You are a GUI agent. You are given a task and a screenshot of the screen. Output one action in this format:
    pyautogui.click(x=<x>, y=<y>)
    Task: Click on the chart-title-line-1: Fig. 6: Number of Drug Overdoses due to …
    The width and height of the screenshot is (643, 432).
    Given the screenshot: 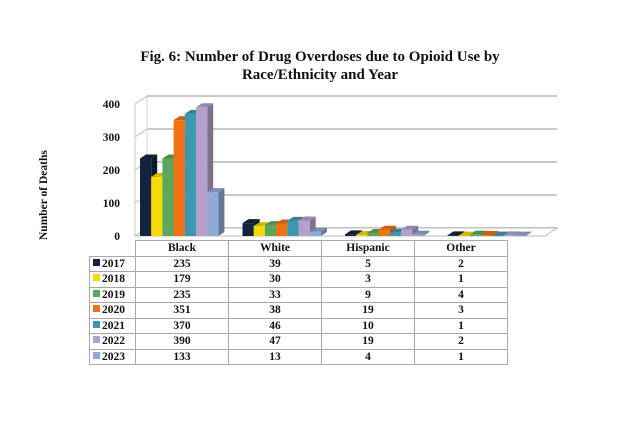 What is the action you would take?
    pyautogui.click(x=320, y=57)
    